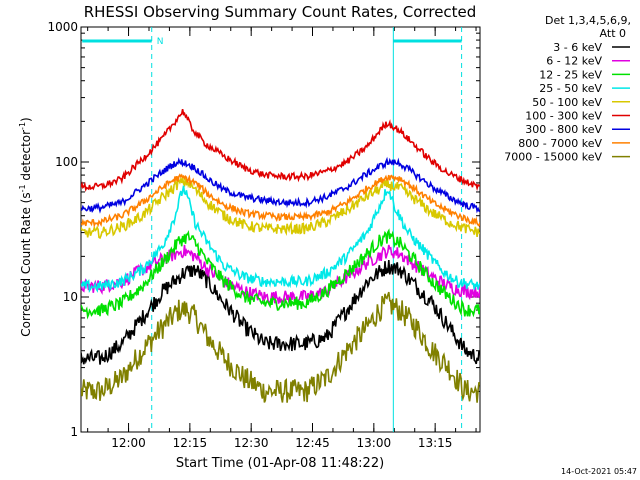  Describe the element at coordinates (128, 443) in the screenshot. I see `x-tick-label: 12:00` at that location.